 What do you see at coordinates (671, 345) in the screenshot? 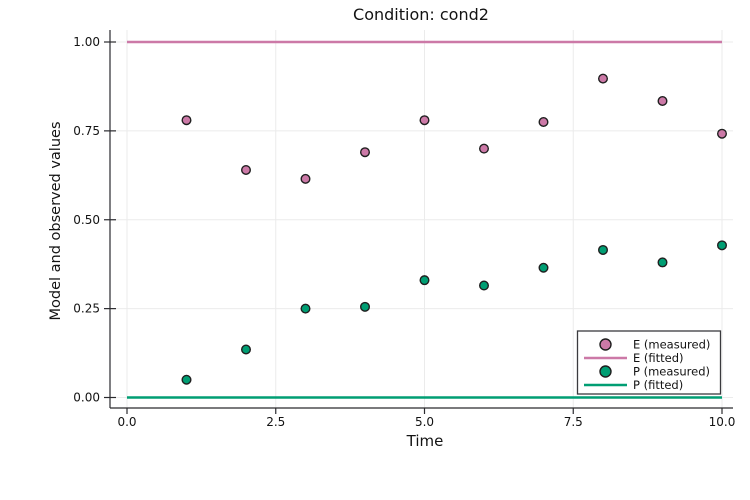
I see `legend-label: E (measured)` at bounding box center [671, 345].